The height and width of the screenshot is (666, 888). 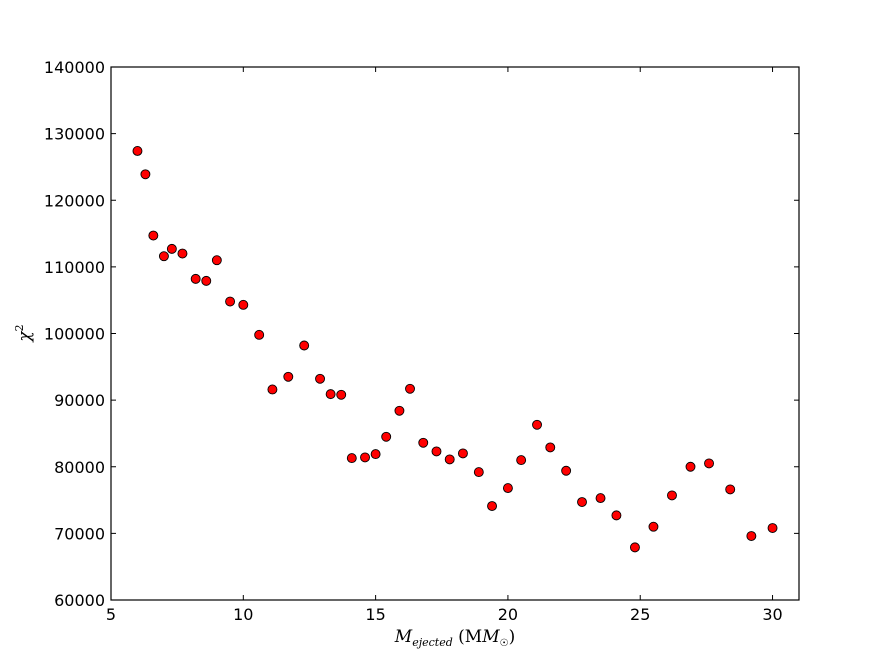 I want to click on x-tick-label: 20, so click(x=508, y=614).